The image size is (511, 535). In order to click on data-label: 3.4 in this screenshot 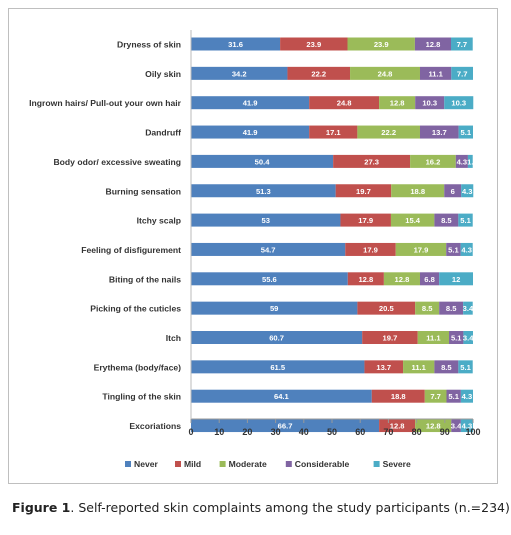, I will do `click(468, 308)`.